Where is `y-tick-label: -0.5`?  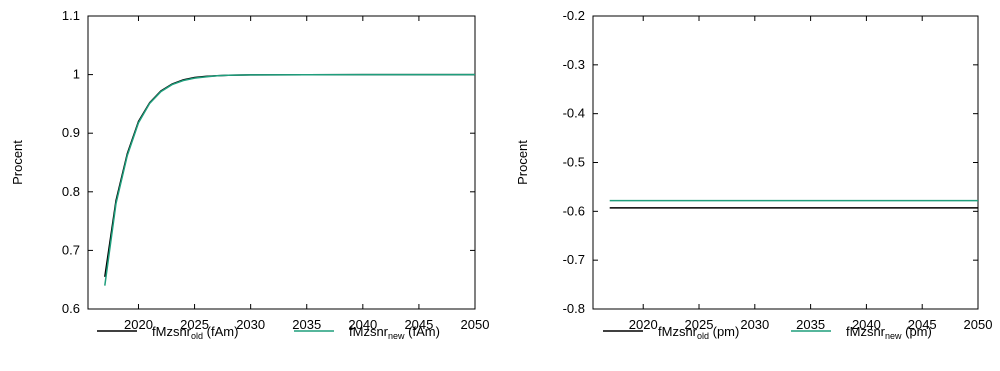
y-tick-label: -0.5 is located at coordinates (574, 162).